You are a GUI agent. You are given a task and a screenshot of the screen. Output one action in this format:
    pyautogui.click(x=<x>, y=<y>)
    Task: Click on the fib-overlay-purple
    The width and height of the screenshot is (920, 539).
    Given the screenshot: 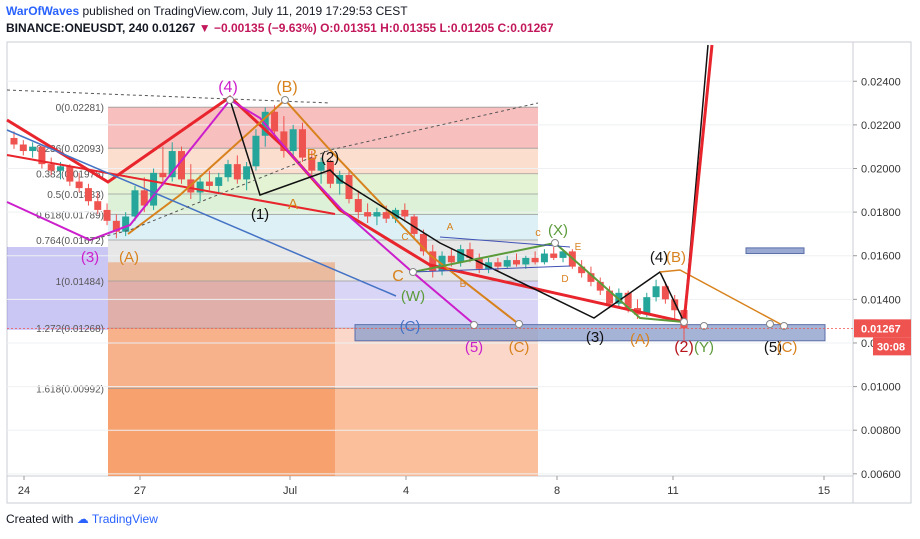 What is the action you would take?
    pyautogui.click(x=57, y=288)
    